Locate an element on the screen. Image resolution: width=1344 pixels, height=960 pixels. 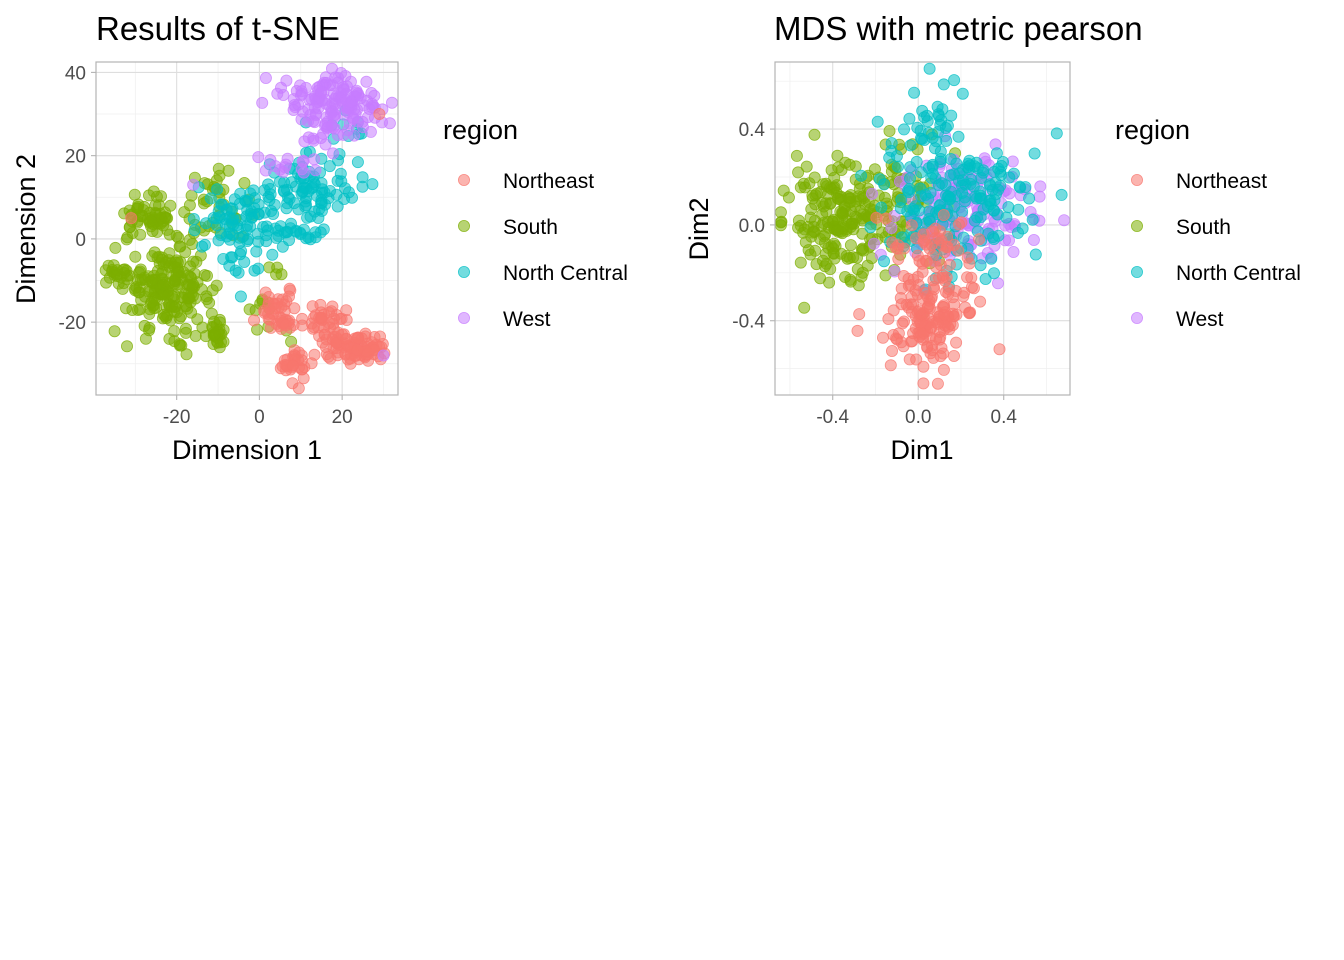
tsne-legend-title: region is located at coordinates (480, 130).